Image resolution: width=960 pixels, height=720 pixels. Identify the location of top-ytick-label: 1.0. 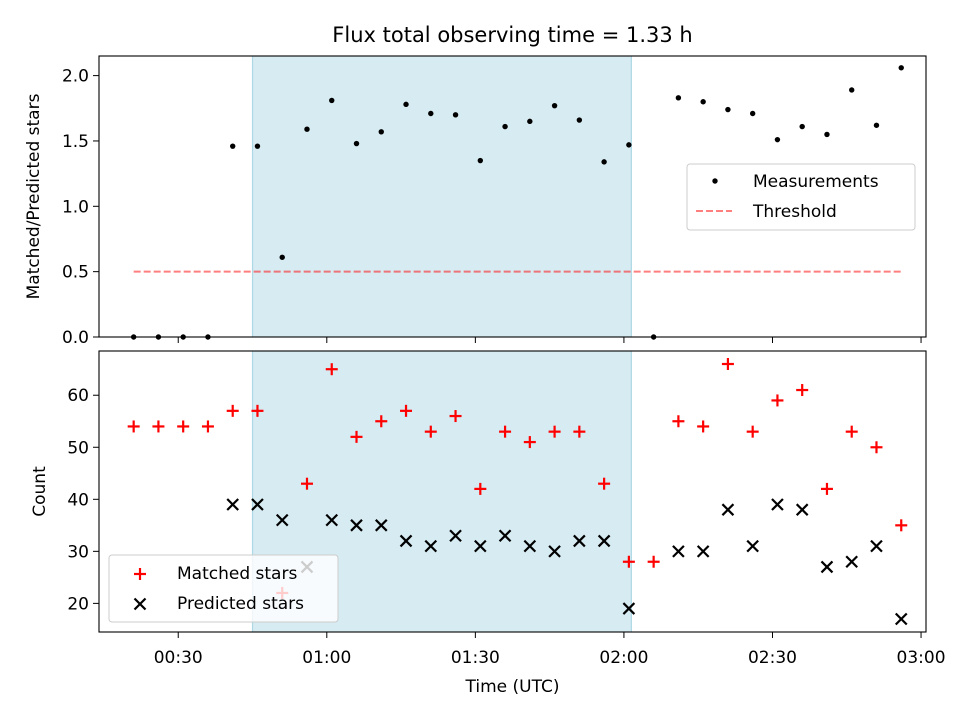
(75, 207).